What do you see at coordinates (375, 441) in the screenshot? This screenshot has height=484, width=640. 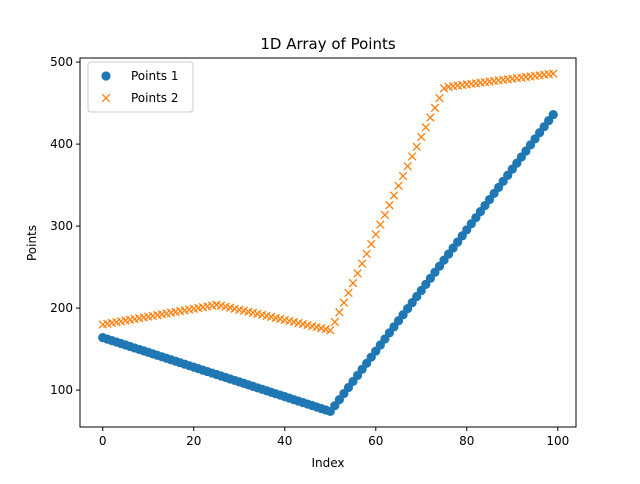 I see `x-tick-label: 60` at bounding box center [375, 441].